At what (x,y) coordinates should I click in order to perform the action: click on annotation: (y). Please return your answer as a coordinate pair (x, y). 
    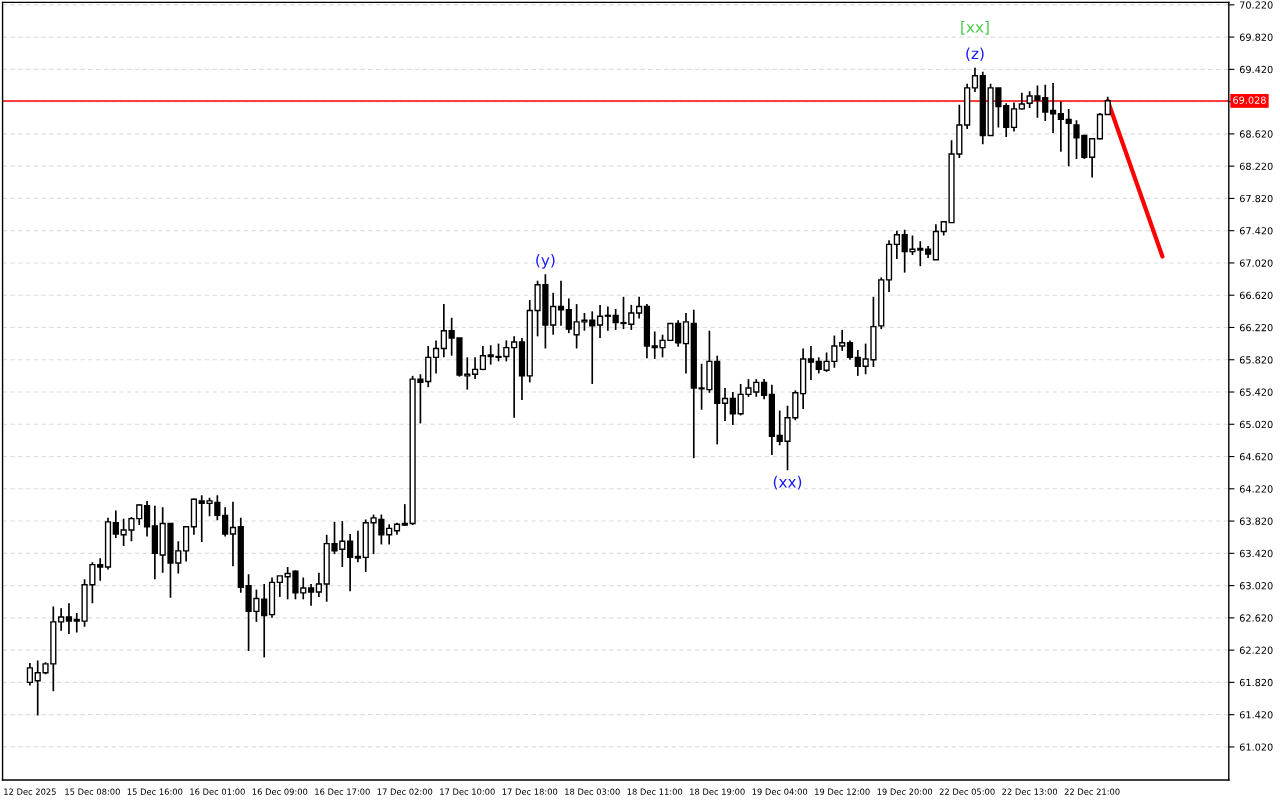
    Looking at the image, I should click on (545, 261).